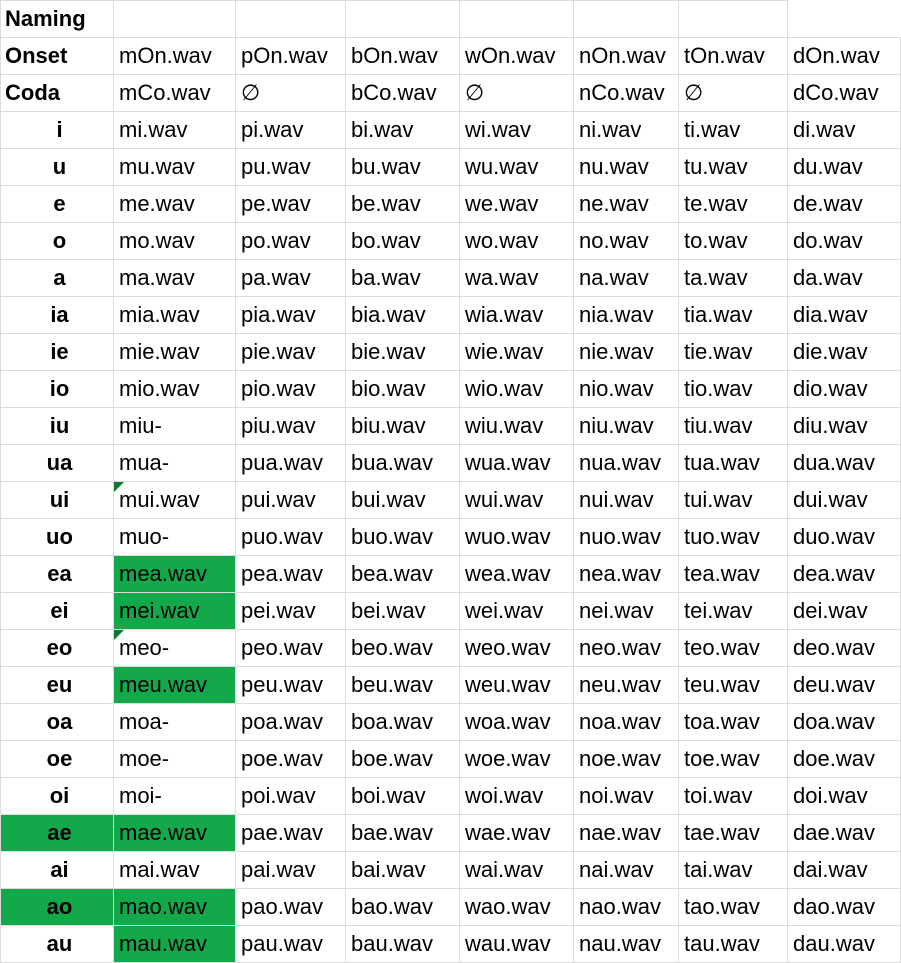 The width and height of the screenshot is (901, 963). I want to click on cell-coda-t: ∅, so click(733, 93).